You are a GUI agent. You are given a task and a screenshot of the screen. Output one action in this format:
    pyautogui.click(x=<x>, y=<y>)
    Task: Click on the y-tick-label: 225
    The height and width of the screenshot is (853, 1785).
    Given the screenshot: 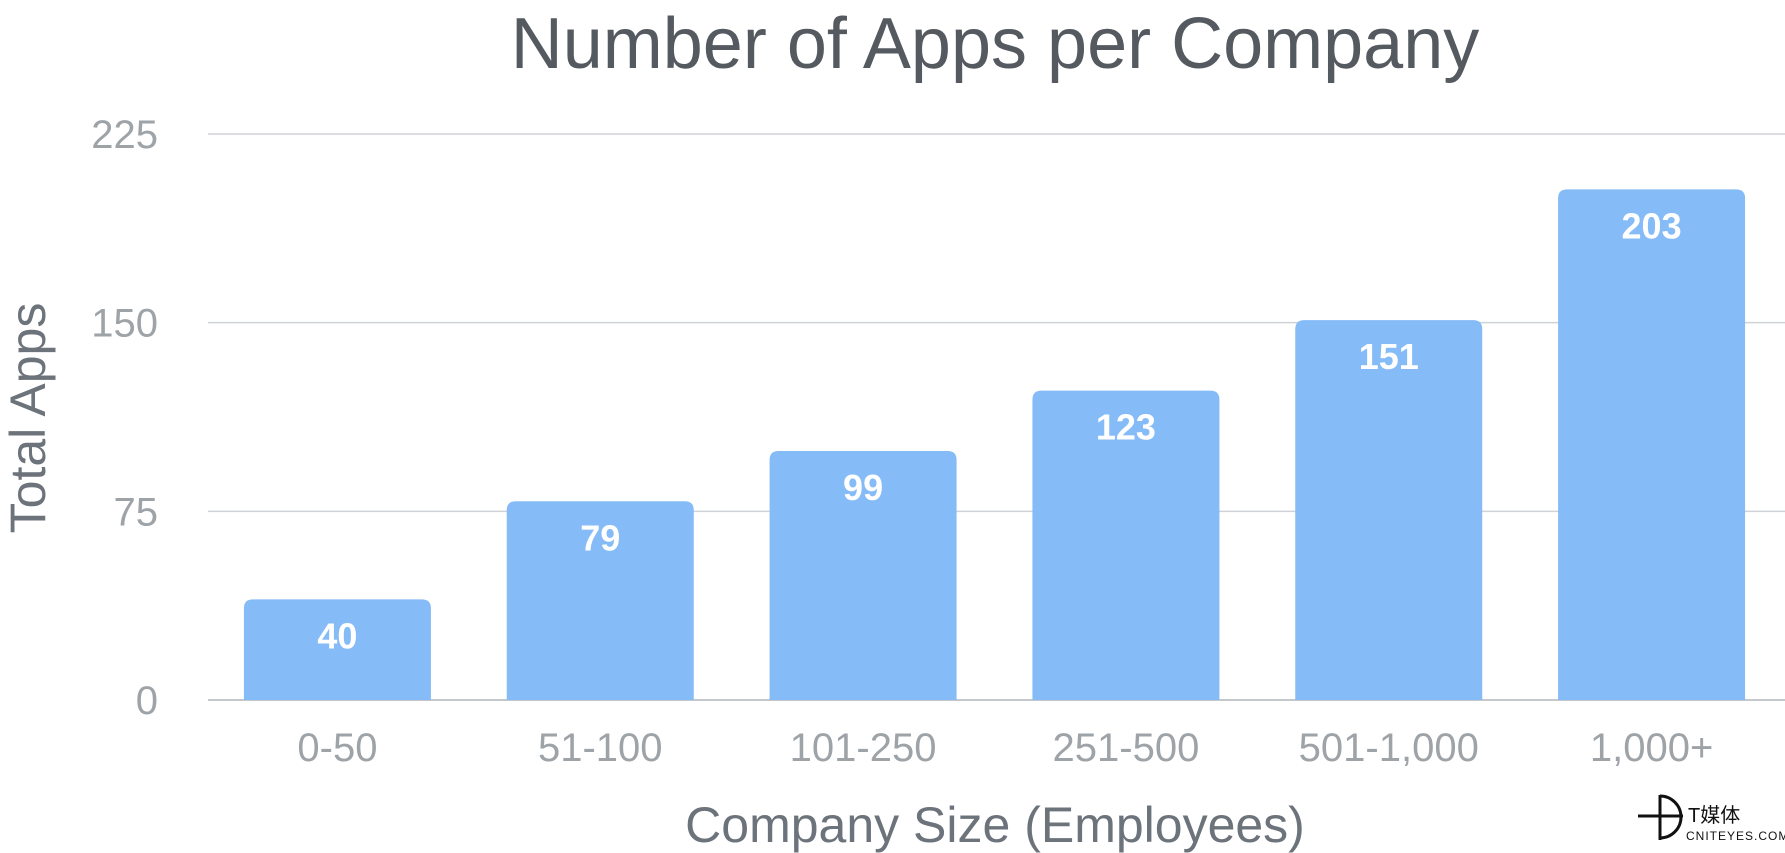 What is the action you would take?
    pyautogui.click(x=124, y=135)
    